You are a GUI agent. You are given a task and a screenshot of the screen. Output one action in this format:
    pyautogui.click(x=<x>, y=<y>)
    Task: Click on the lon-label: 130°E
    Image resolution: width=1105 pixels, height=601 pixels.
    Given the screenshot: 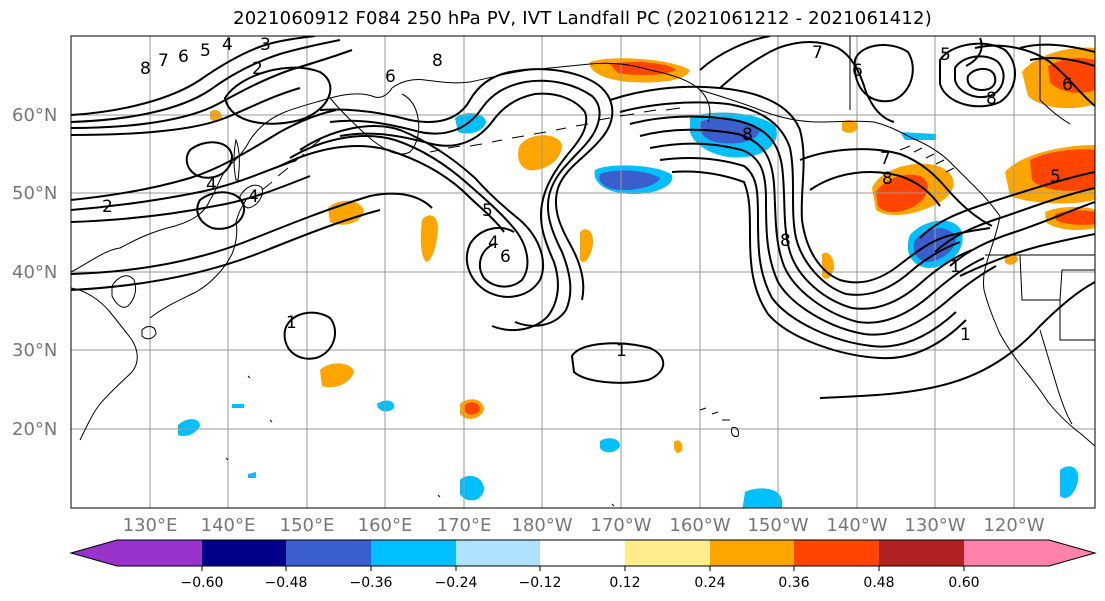 What is the action you would take?
    pyautogui.click(x=150, y=525)
    